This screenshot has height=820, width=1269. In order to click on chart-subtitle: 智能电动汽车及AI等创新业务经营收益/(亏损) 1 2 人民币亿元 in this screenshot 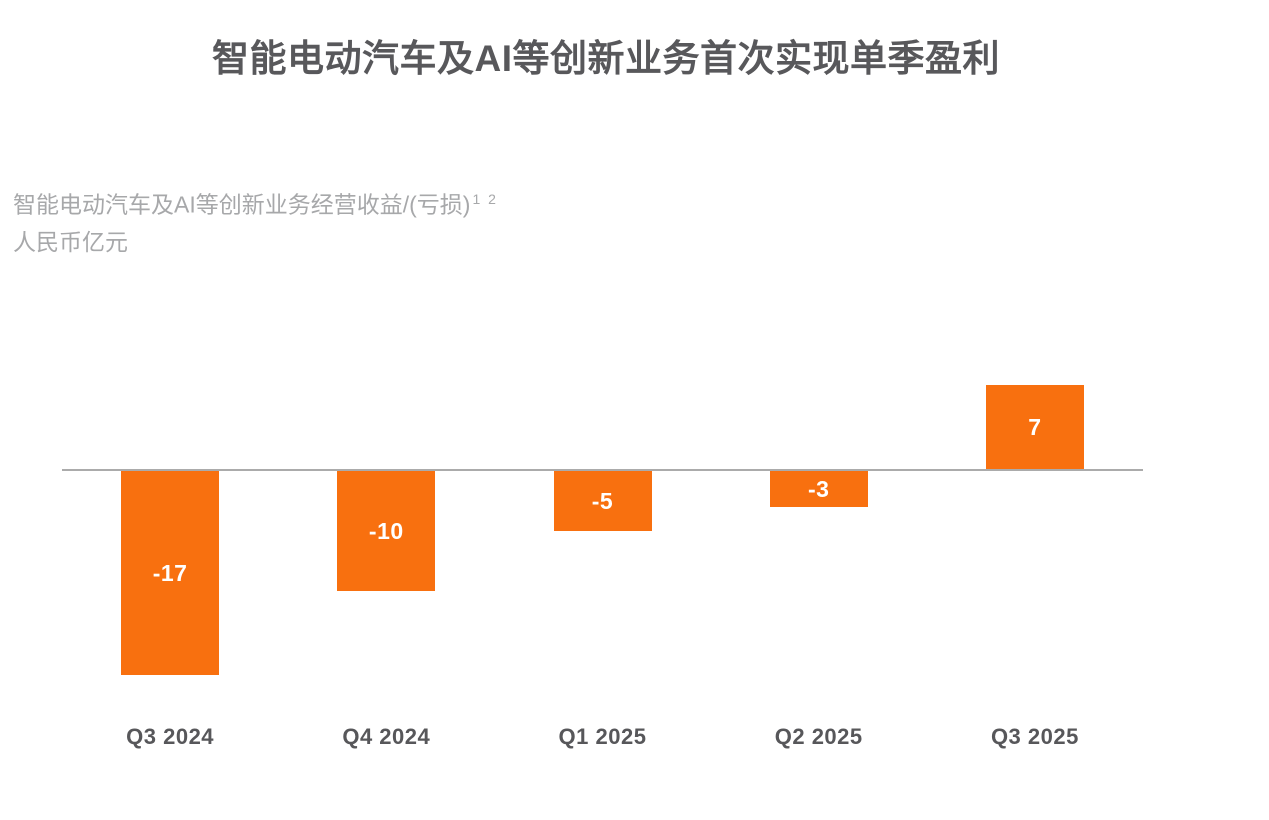, I will do `click(255, 221)`.